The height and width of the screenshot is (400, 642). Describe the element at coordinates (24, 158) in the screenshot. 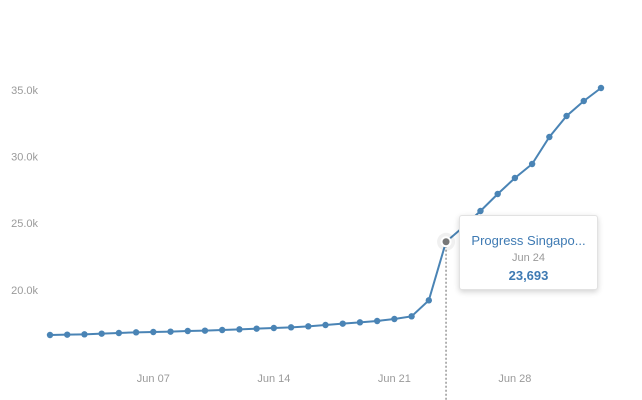

I see `y-tick-label: 30.0k` at that location.